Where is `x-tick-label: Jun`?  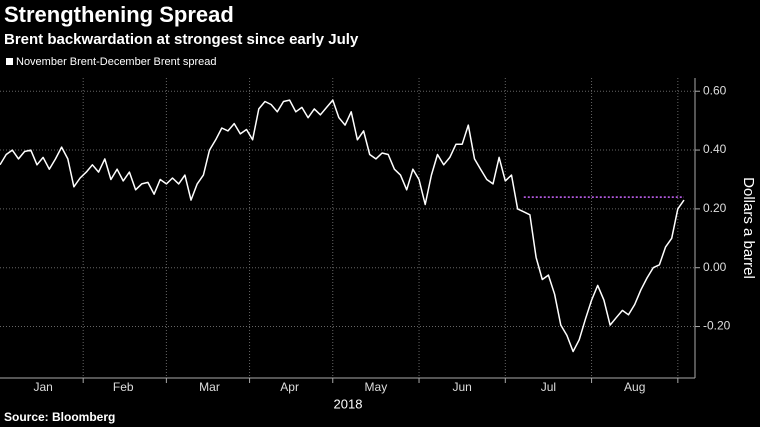 x-tick-label: Jun is located at coordinates (461, 387).